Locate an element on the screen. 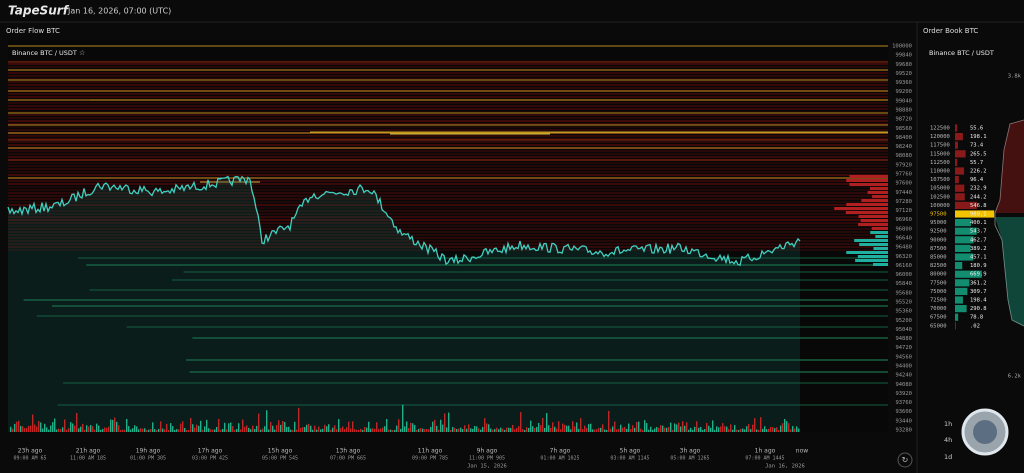 Image resolution: width=1024 pixels, height=473 pixels. time-ago: 11h ago is located at coordinates (430, 451).